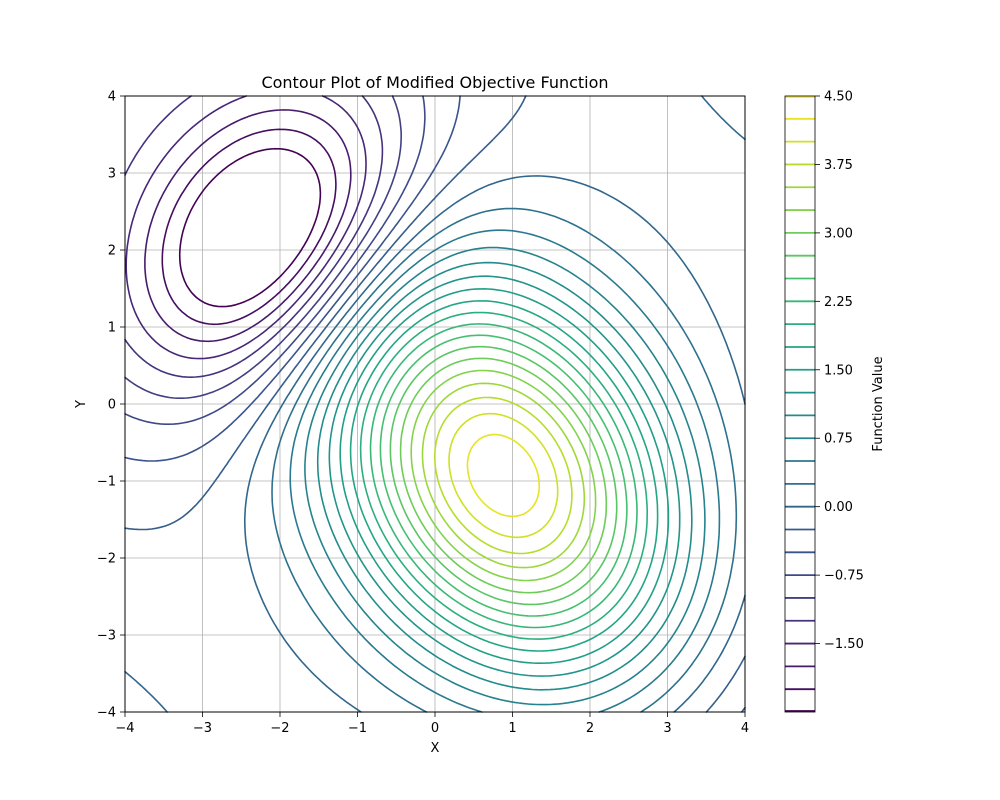 The height and width of the screenshot is (800, 1000). What do you see at coordinates (279, 728) in the screenshot?
I see `x-tick-label-2: −2` at bounding box center [279, 728].